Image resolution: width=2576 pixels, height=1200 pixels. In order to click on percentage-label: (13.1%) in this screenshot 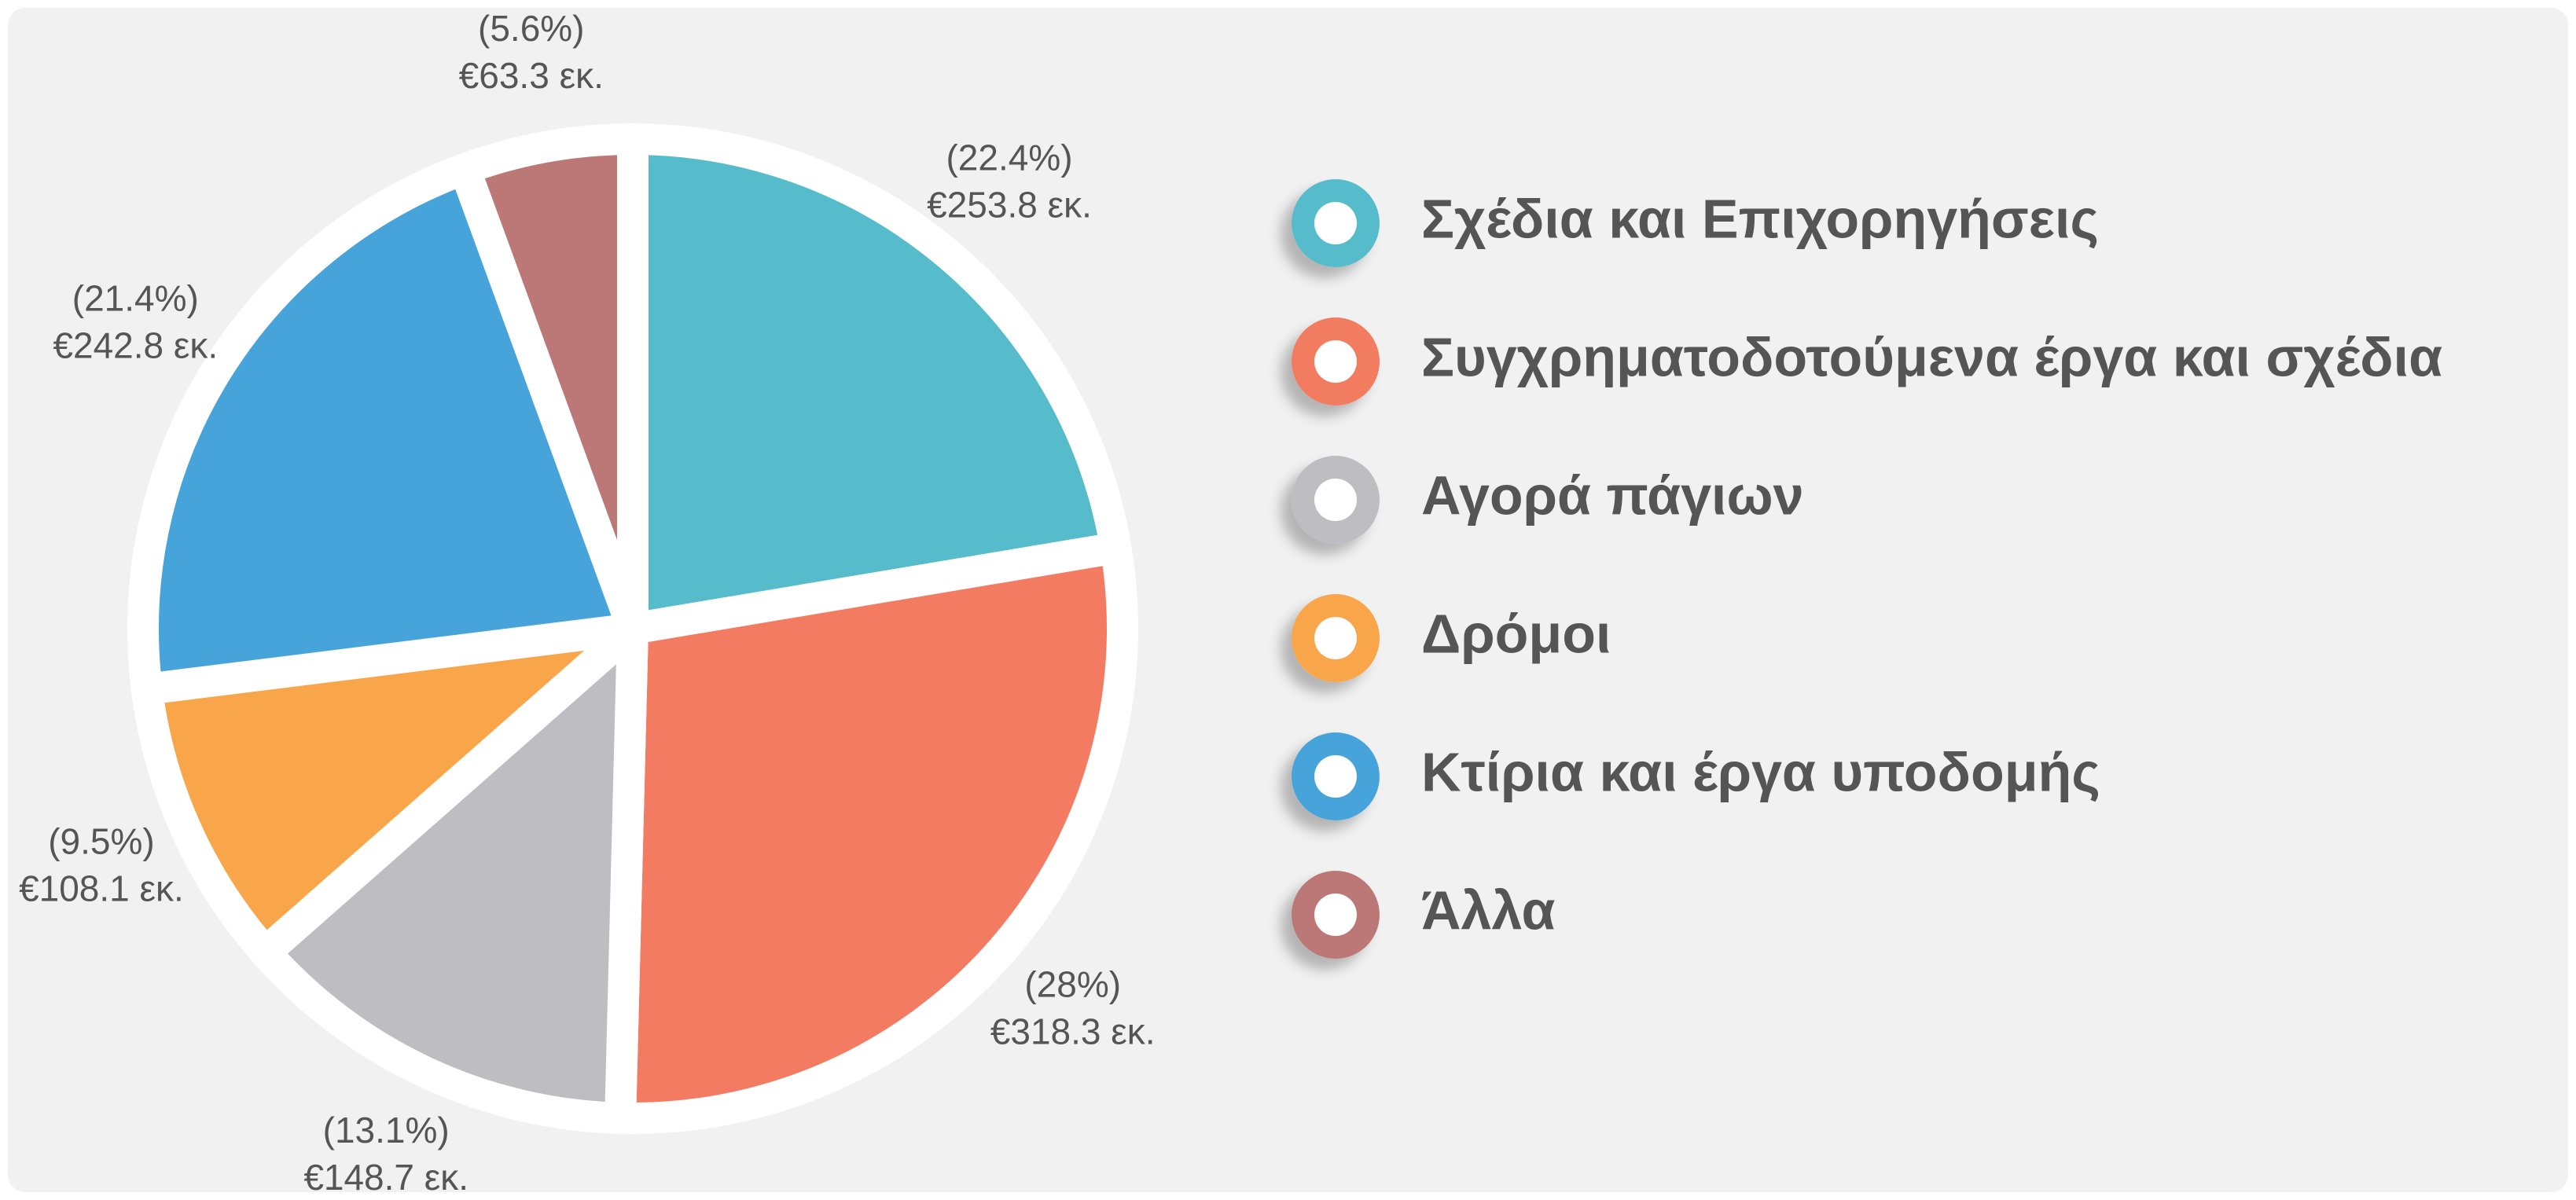, I will do `click(386, 1130)`.